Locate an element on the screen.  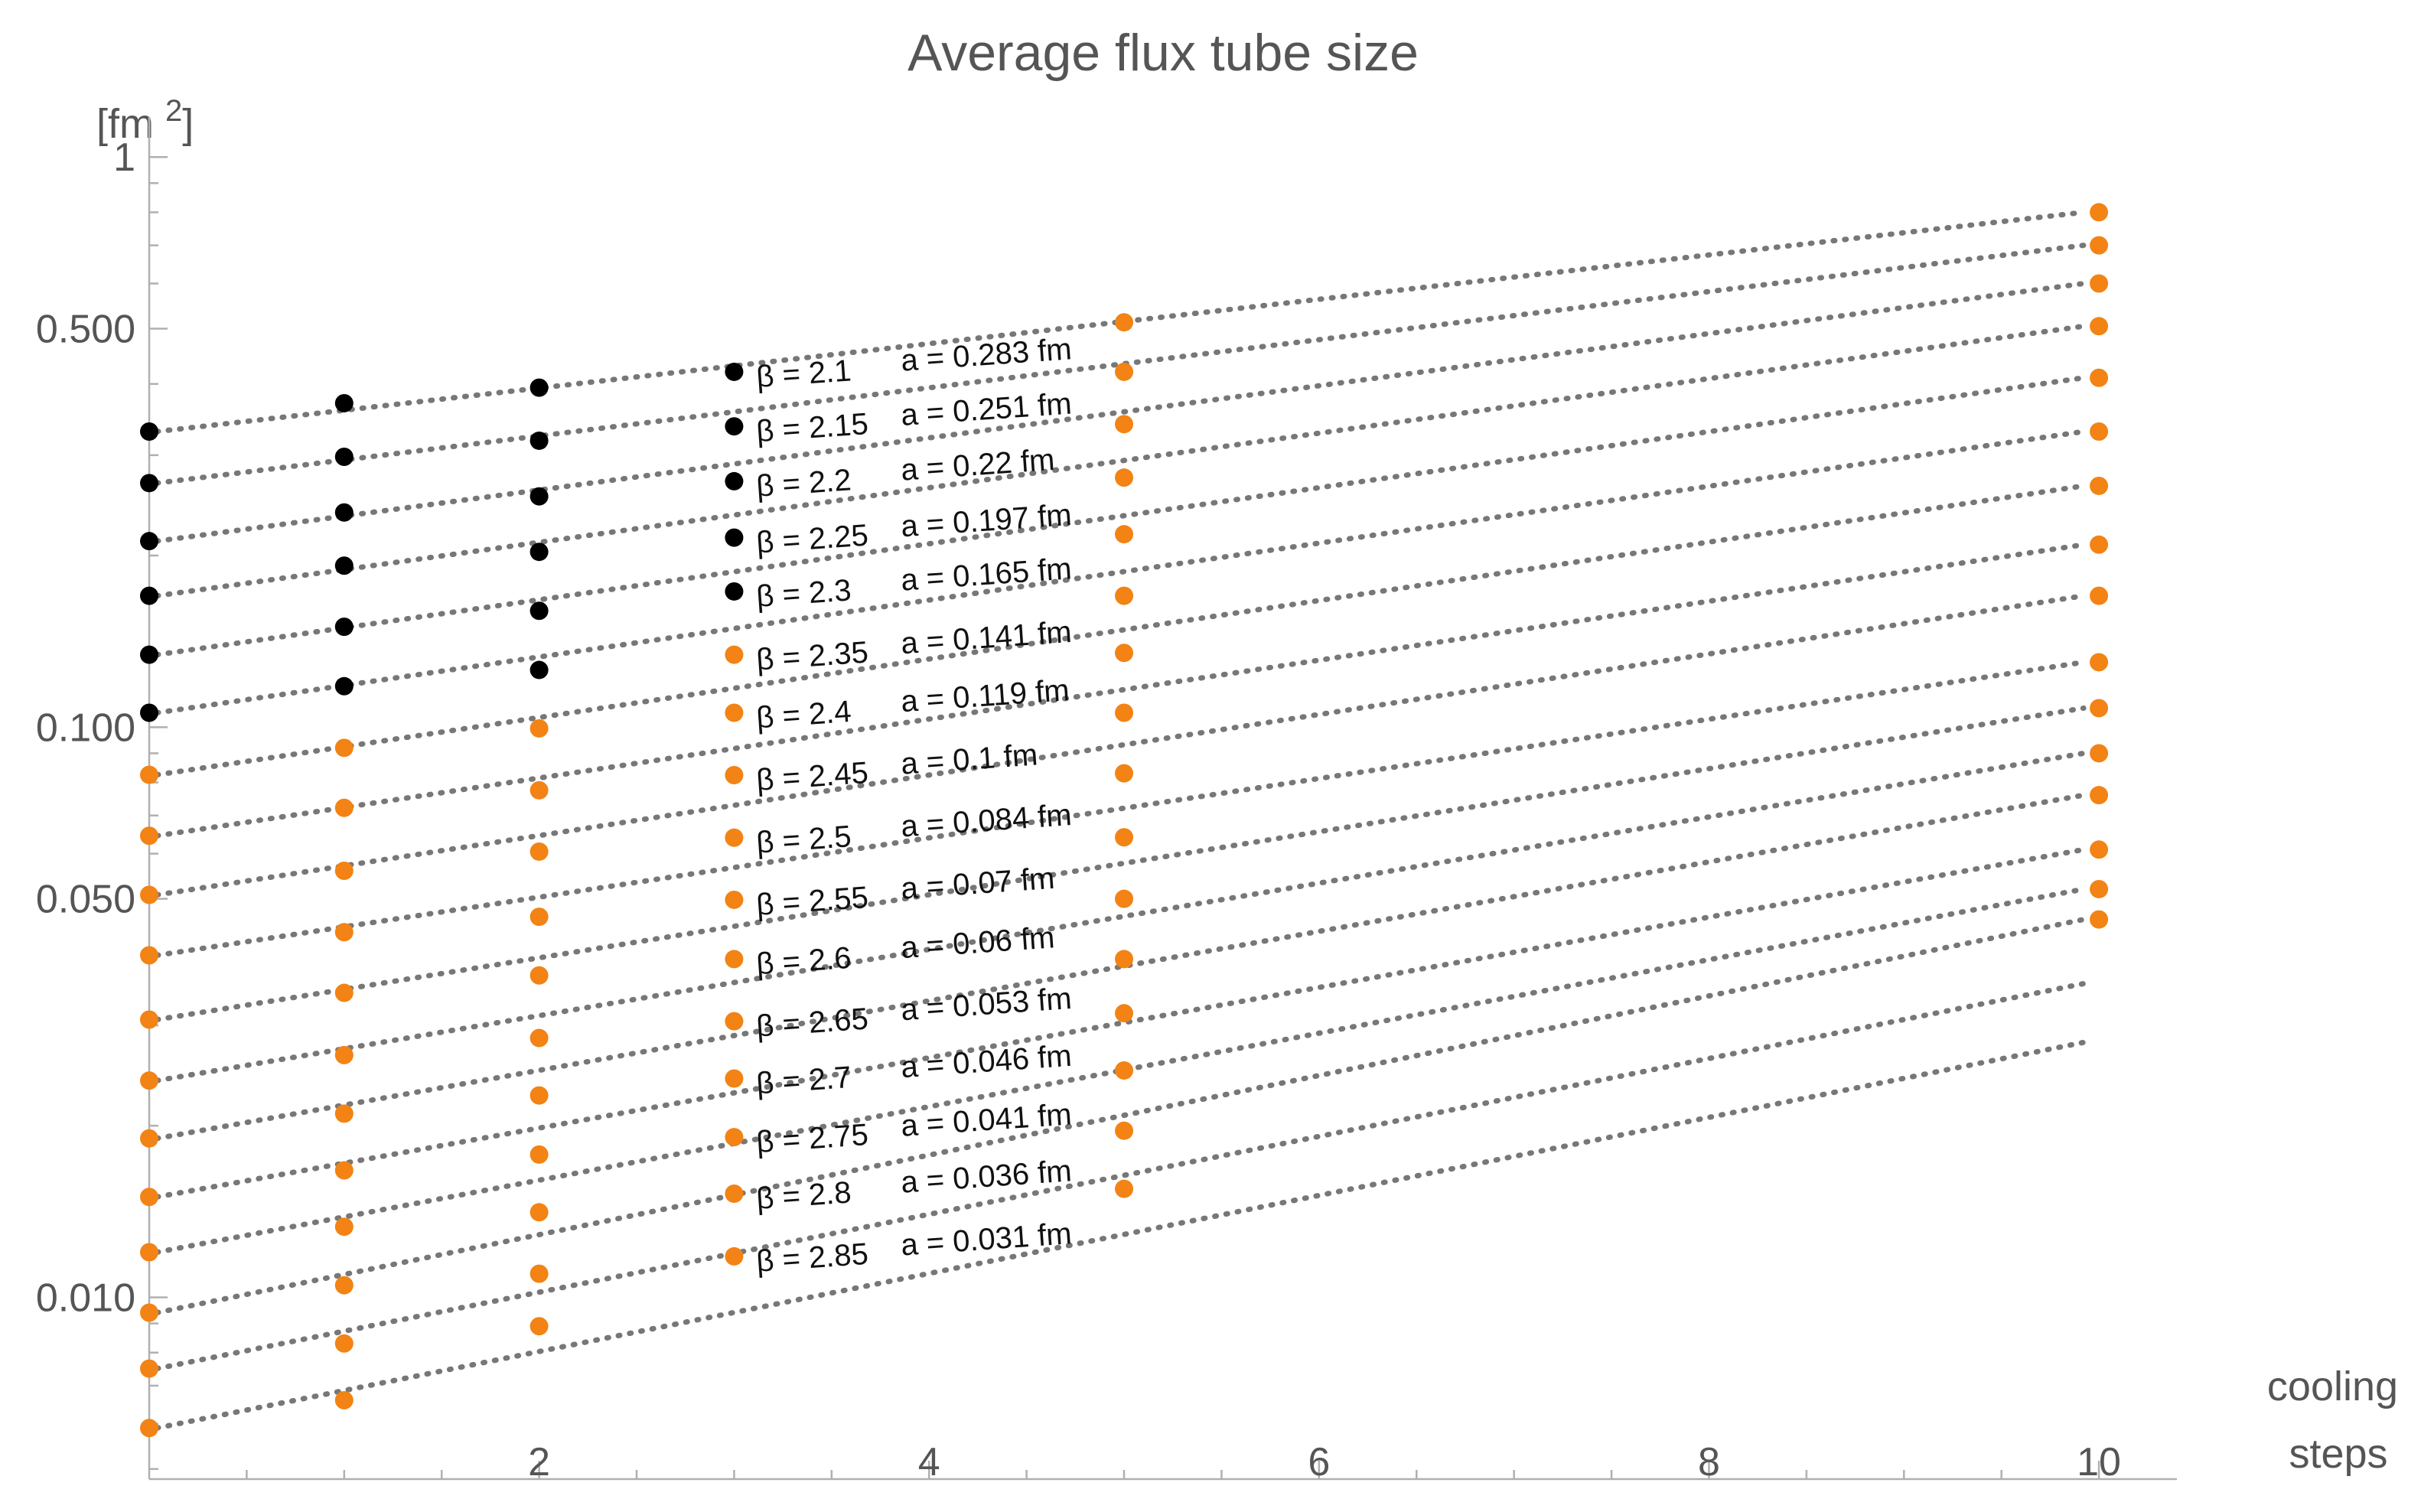
x-tick-label: 8 is located at coordinates (1709, 1462).